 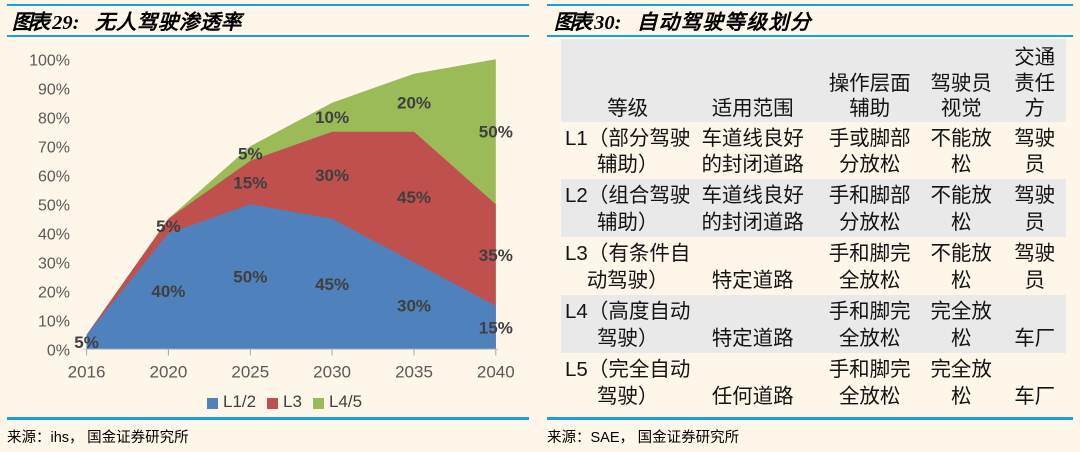 What do you see at coordinates (54, 148) in the screenshot?
I see `svg-text: 70%` at bounding box center [54, 148].